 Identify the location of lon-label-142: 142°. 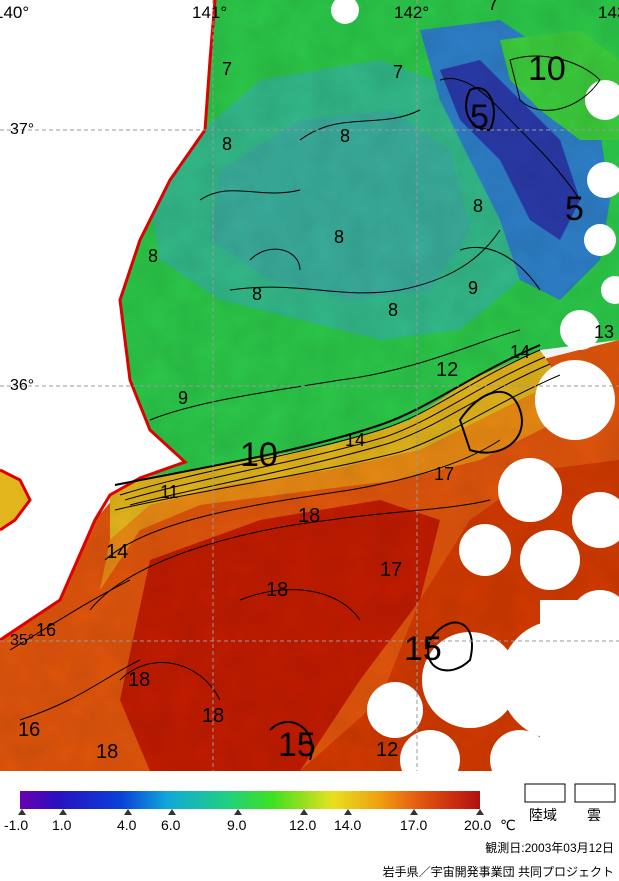
(411, 12).